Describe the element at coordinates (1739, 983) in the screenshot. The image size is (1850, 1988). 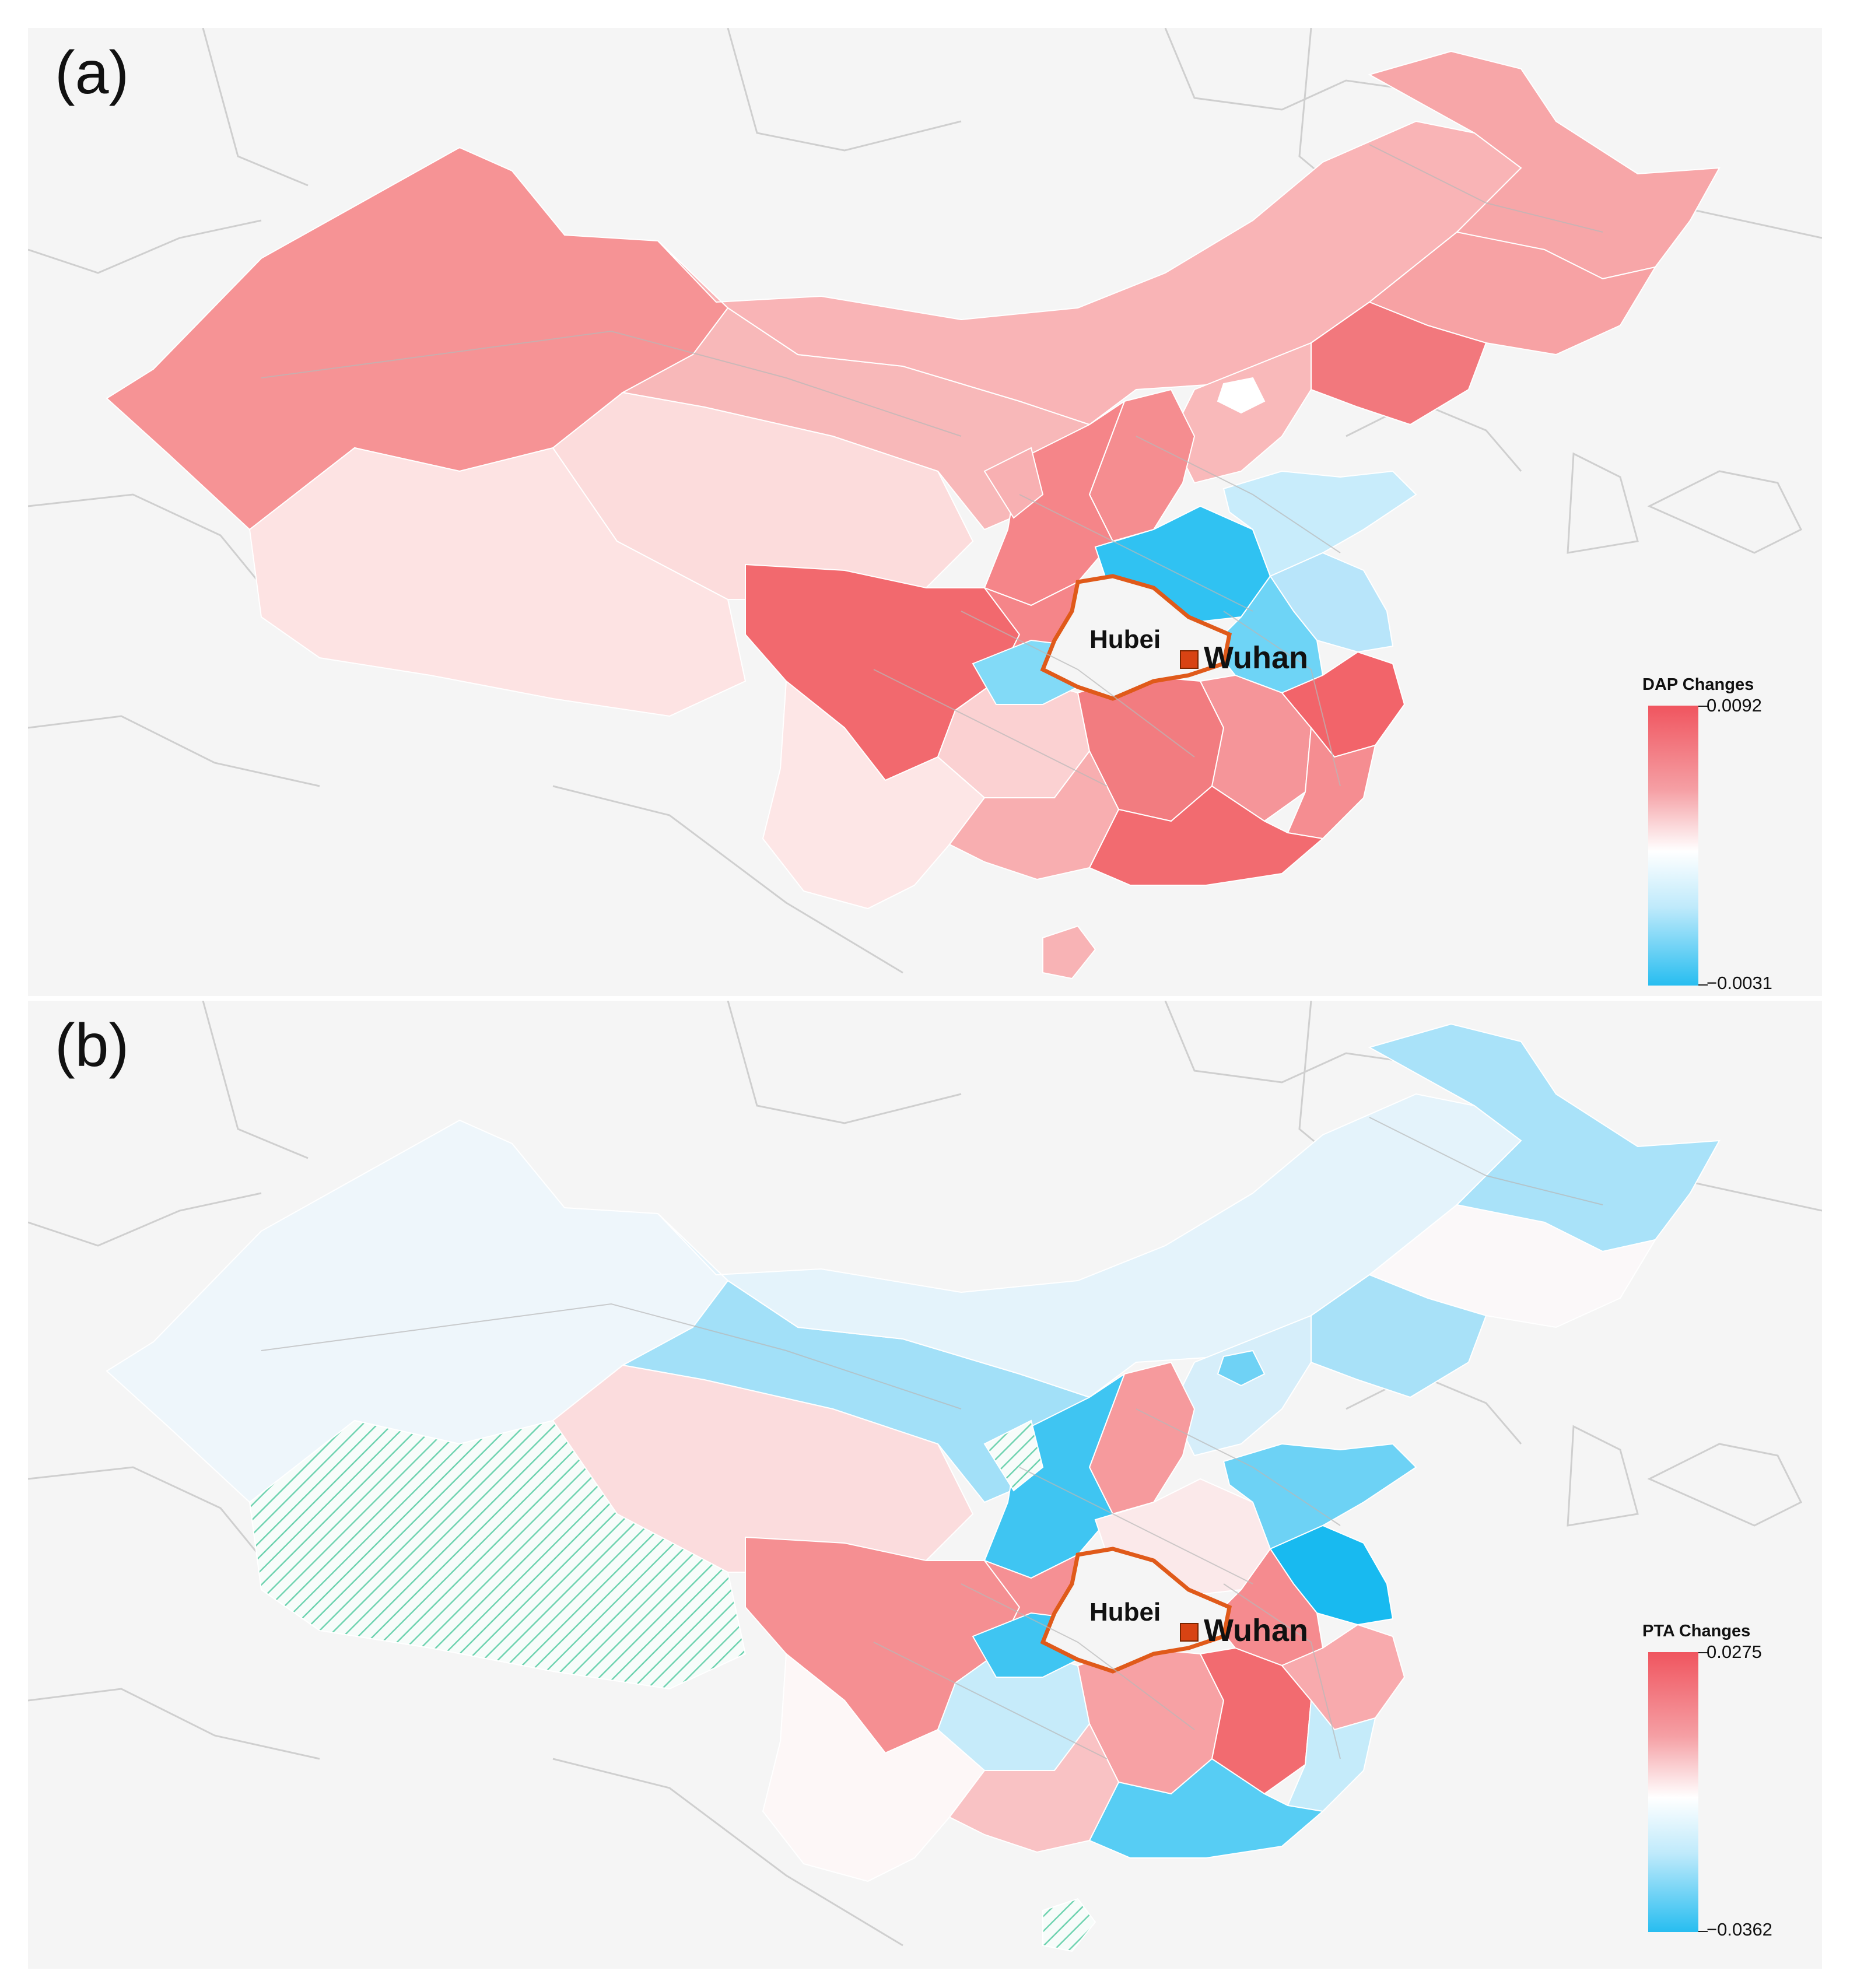
I see `legend-min-label: −0.0031` at that location.